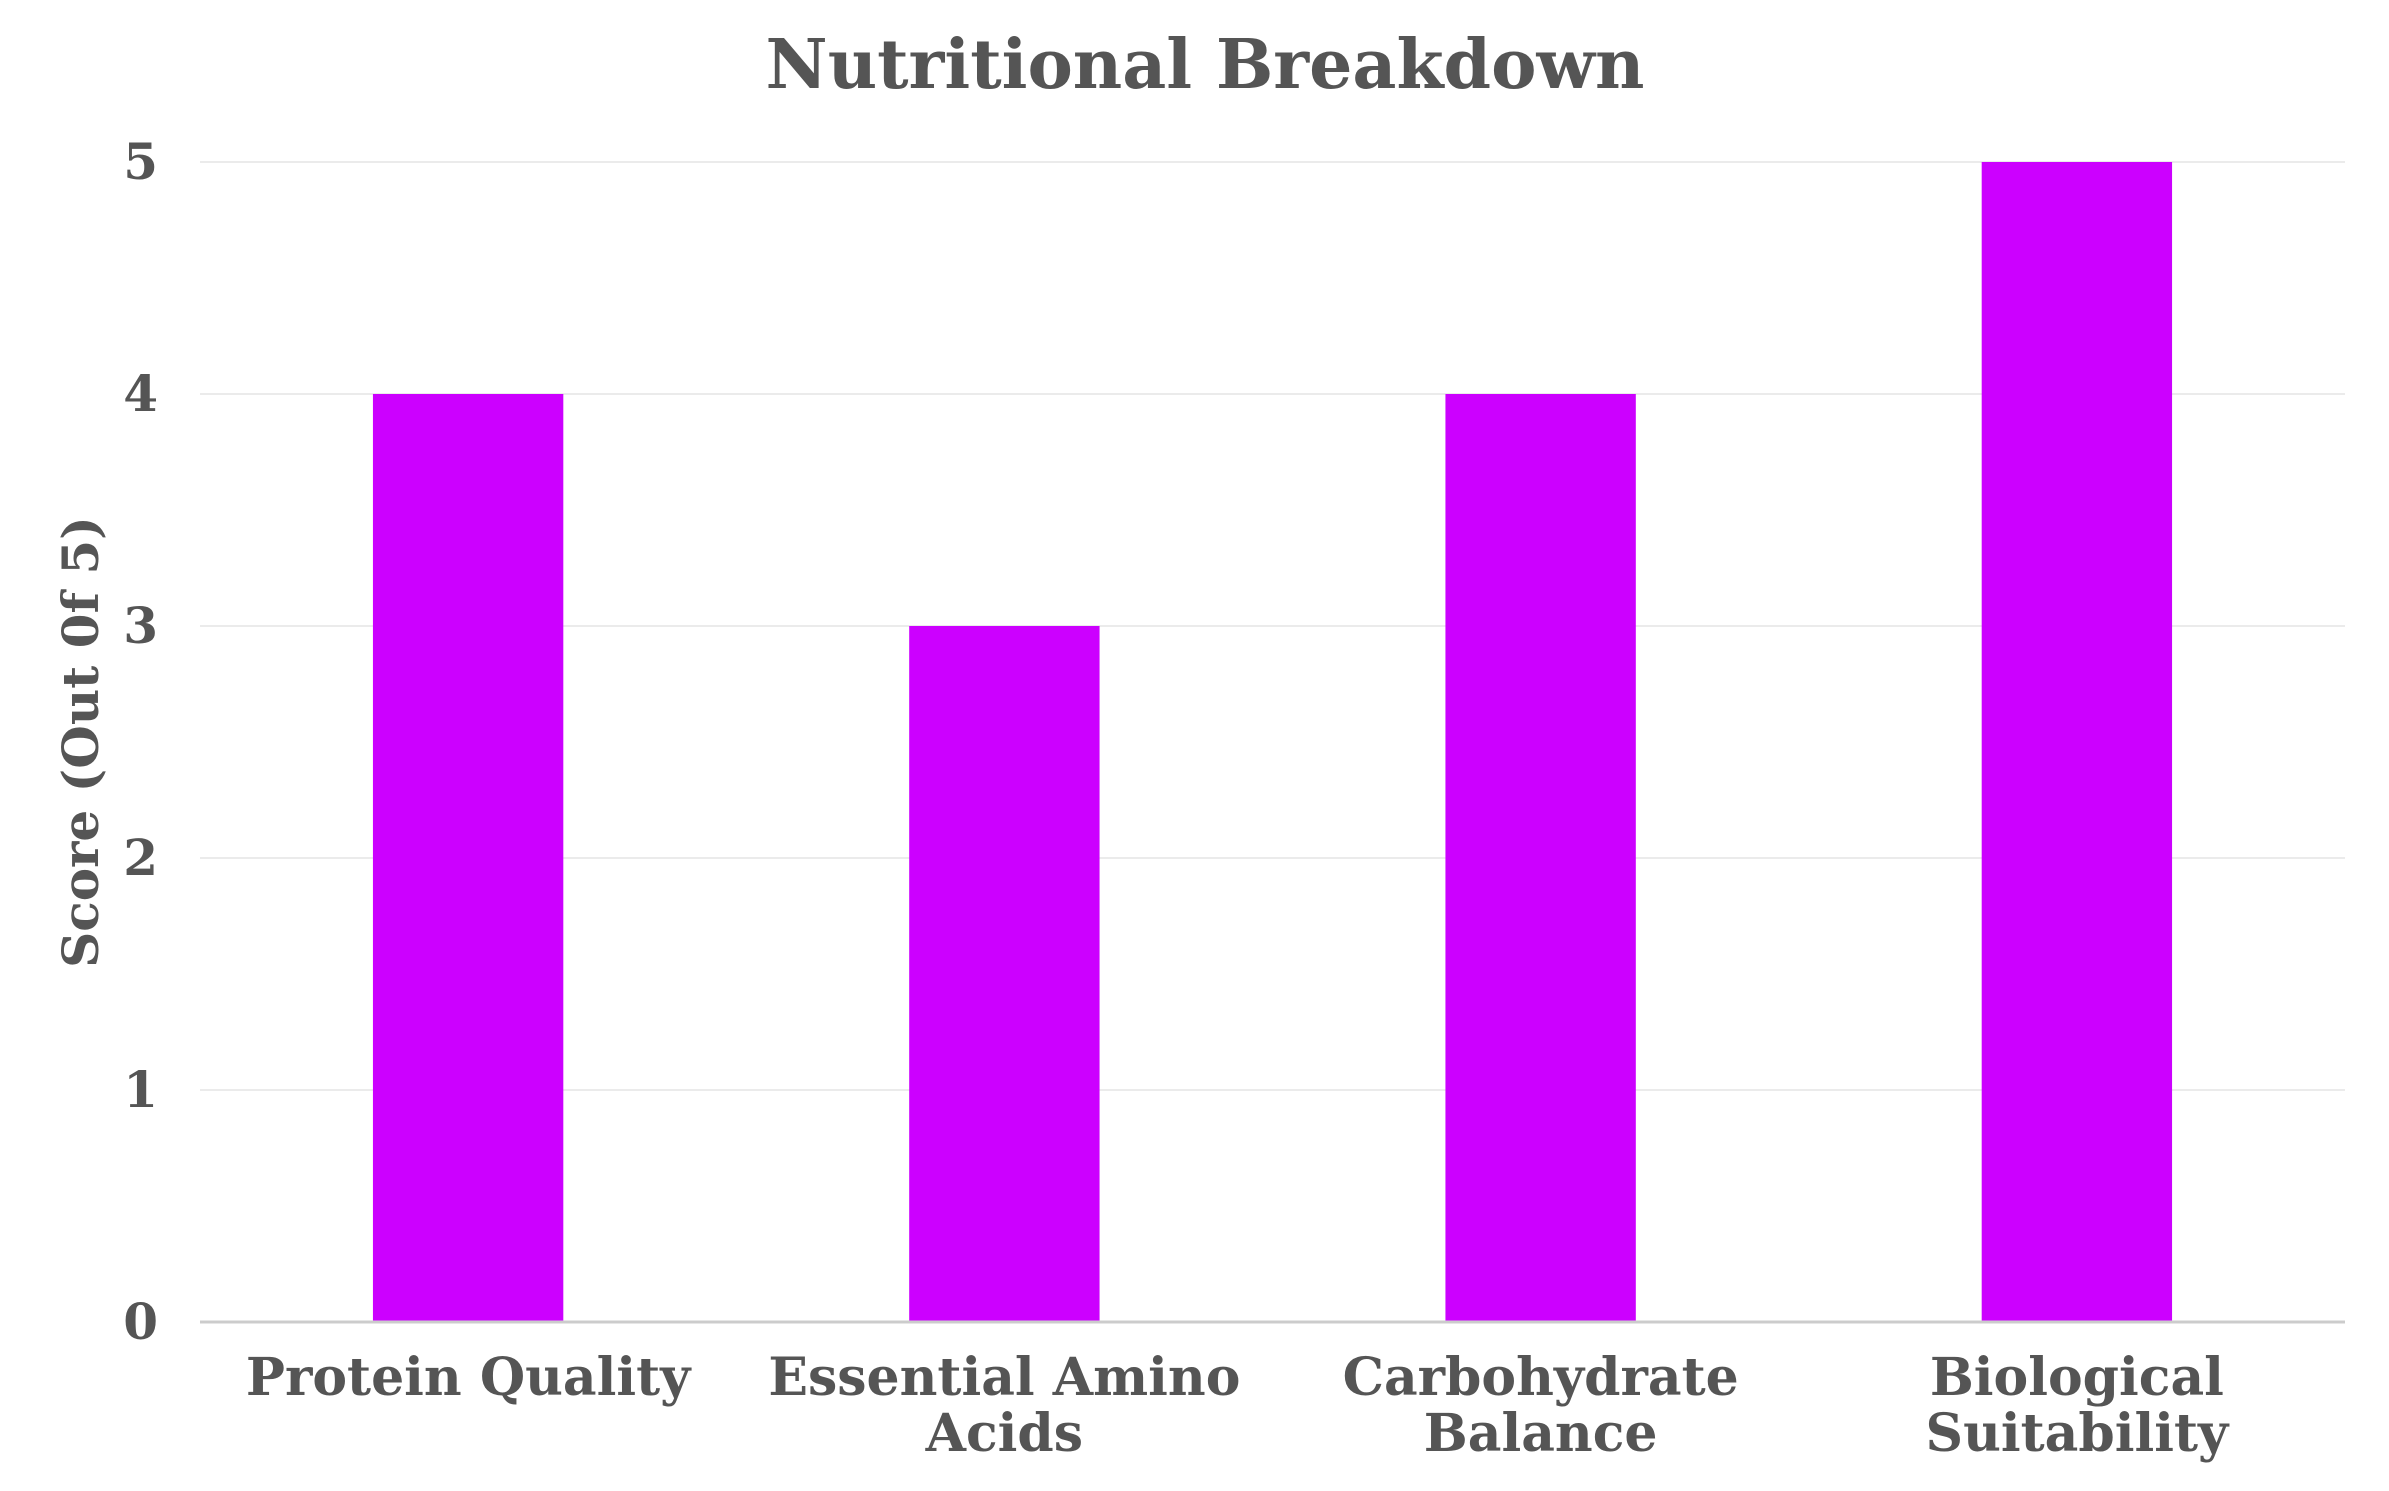 The image size is (2389, 1491). What do you see at coordinates (1004, 1377) in the screenshot?
I see `x-tick-label-line: Essential Amino` at bounding box center [1004, 1377].